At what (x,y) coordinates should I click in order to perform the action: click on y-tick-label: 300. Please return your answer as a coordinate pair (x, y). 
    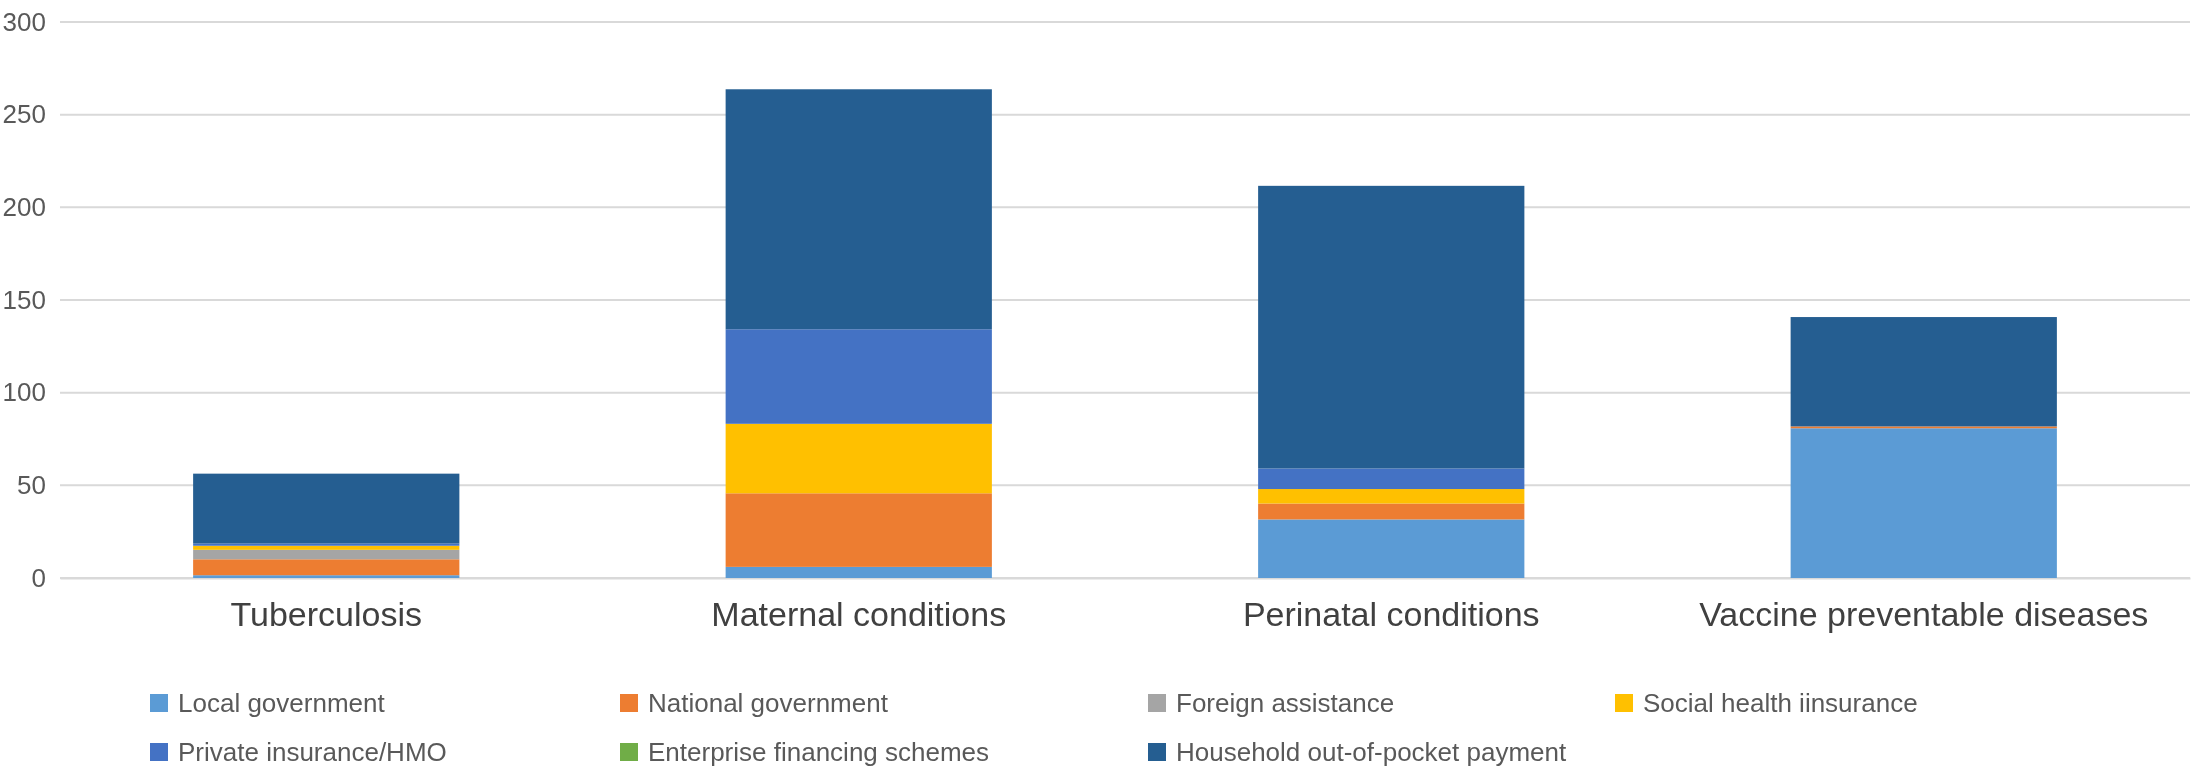
    Looking at the image, I should click on (24, 21).